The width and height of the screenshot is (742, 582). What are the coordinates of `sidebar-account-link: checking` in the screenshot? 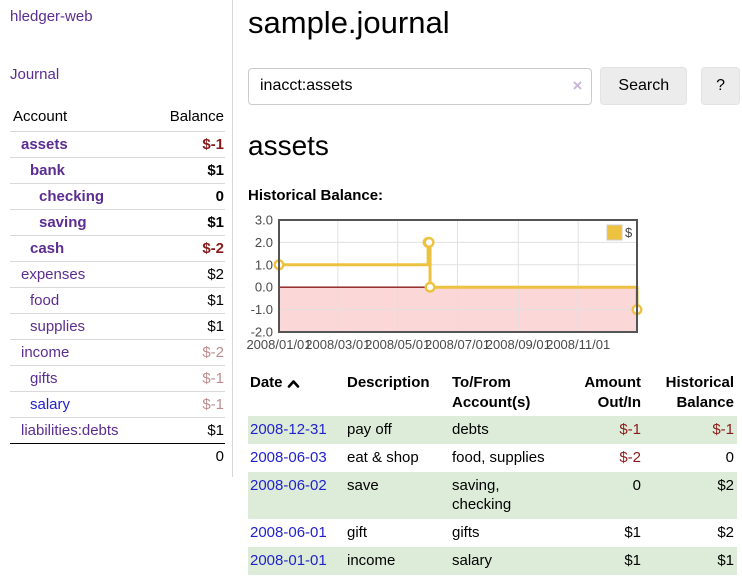 It's located at (72, 196).